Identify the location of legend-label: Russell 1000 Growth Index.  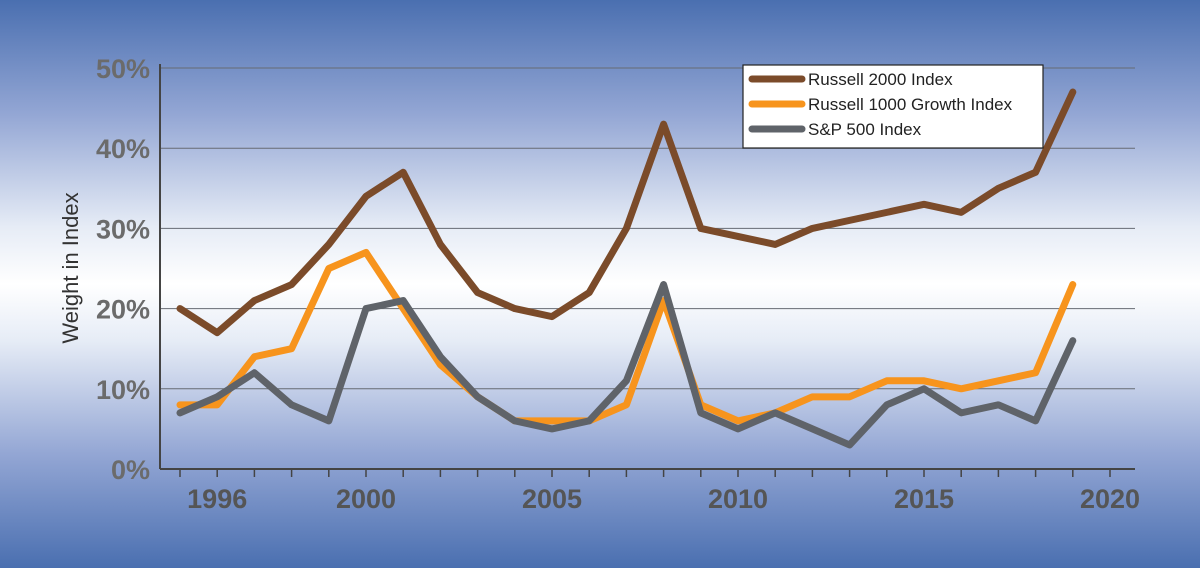
(910, 104).